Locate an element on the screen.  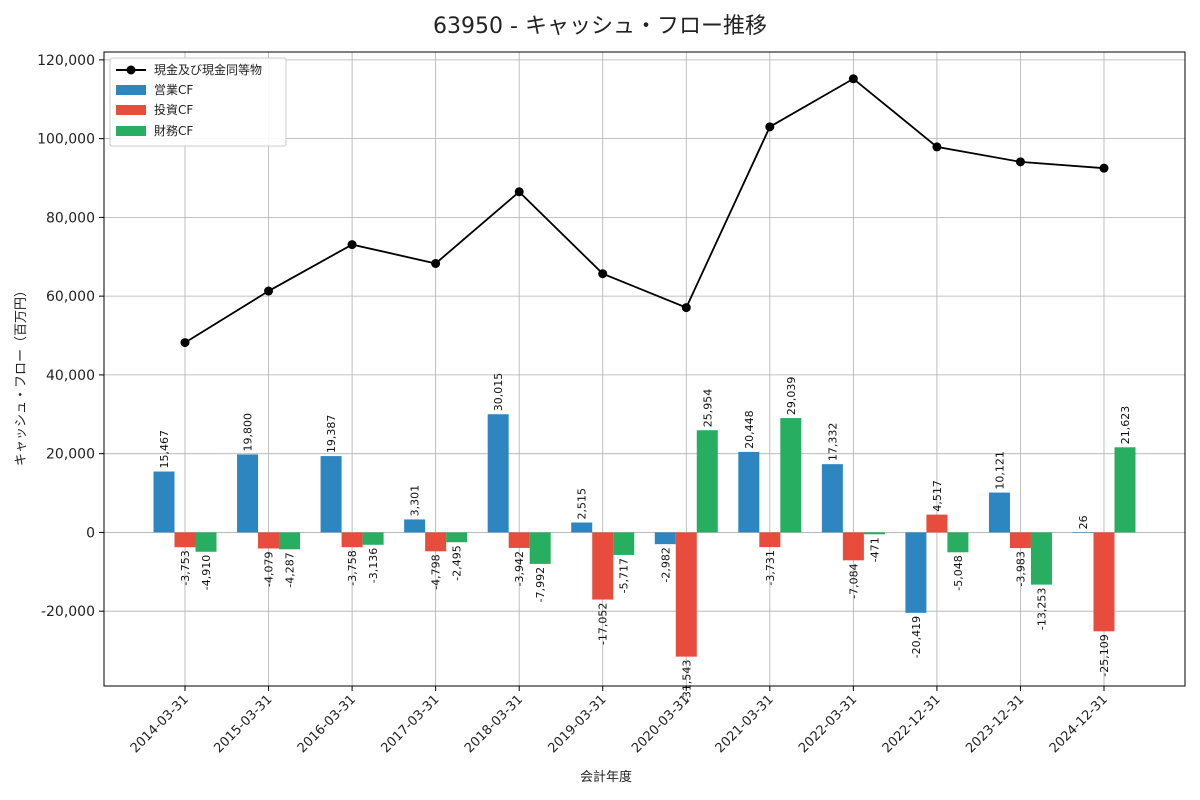
bar-value-label: -20,419 is located at coordinates (916, 637).